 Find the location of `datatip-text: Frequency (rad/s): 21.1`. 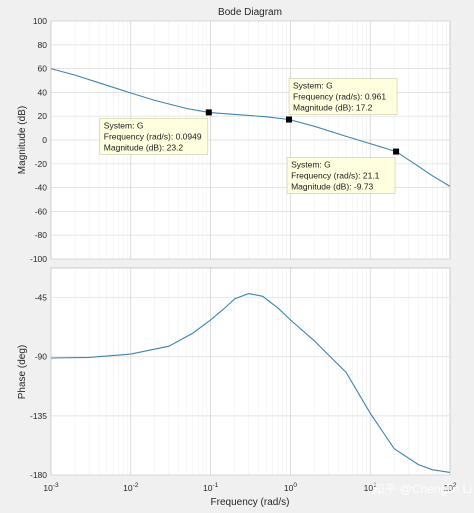

datatip-text: Frequency (rad/s): 21.1 is located at coordinates (335, 176).